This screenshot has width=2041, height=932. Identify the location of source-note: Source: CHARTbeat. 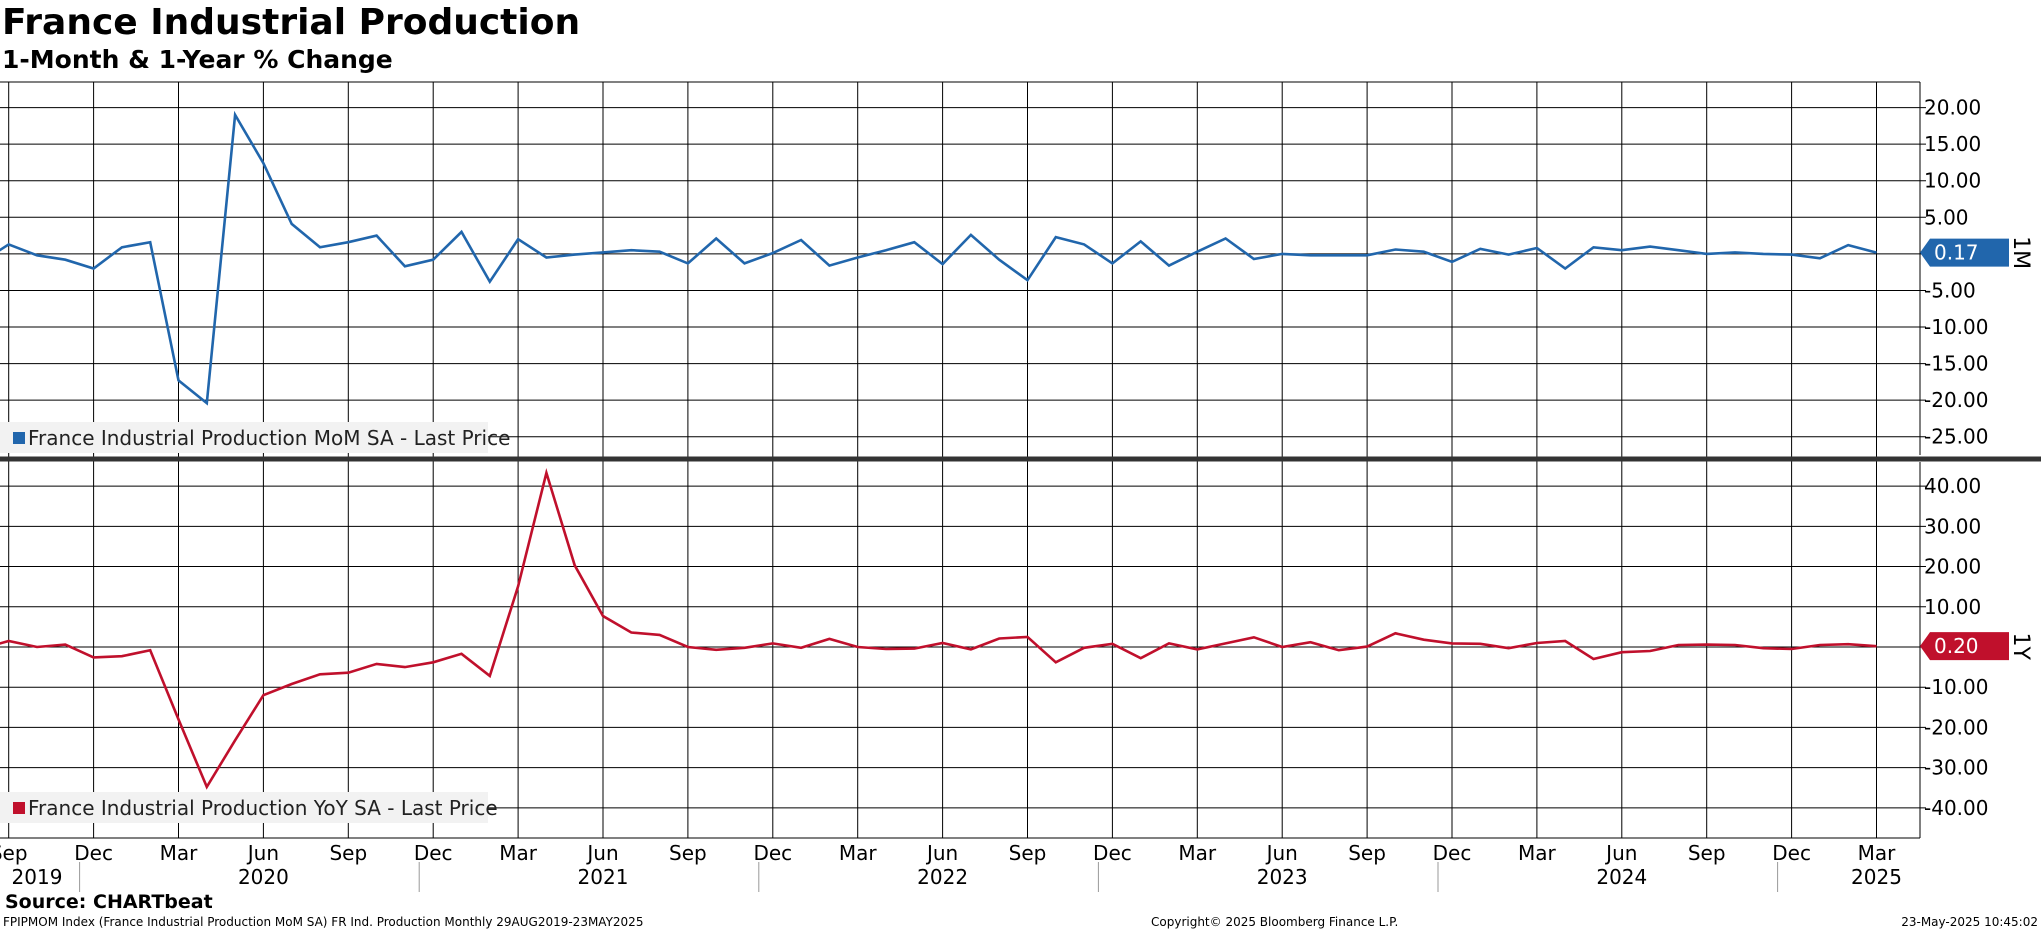
(109, 902).